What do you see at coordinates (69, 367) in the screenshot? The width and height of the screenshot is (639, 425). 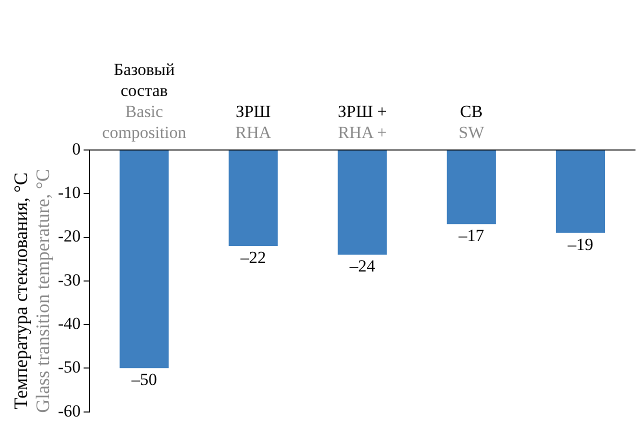 I see `y-tick-label: -50` at bounding box center [69, 367].